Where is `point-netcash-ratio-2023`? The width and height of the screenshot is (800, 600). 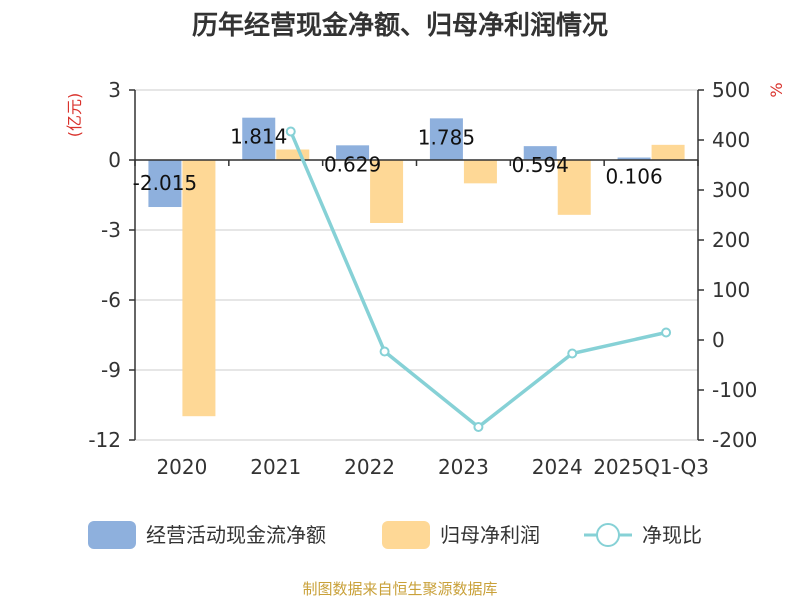 point-netcash-ratio-2023 is located at coordinates (478, 427).